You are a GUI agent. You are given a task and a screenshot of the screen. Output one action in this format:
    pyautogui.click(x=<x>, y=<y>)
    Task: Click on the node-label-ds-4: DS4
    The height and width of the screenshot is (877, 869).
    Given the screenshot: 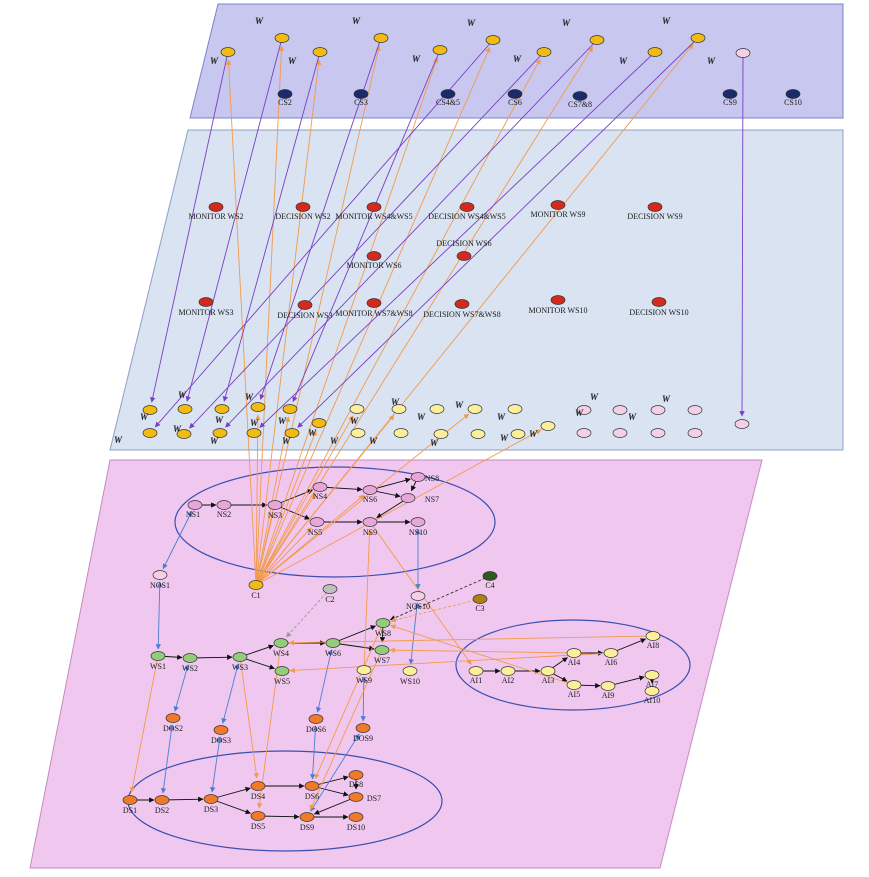 What is the action you would take?
    pyautogui.click(x=258, y=796)
    